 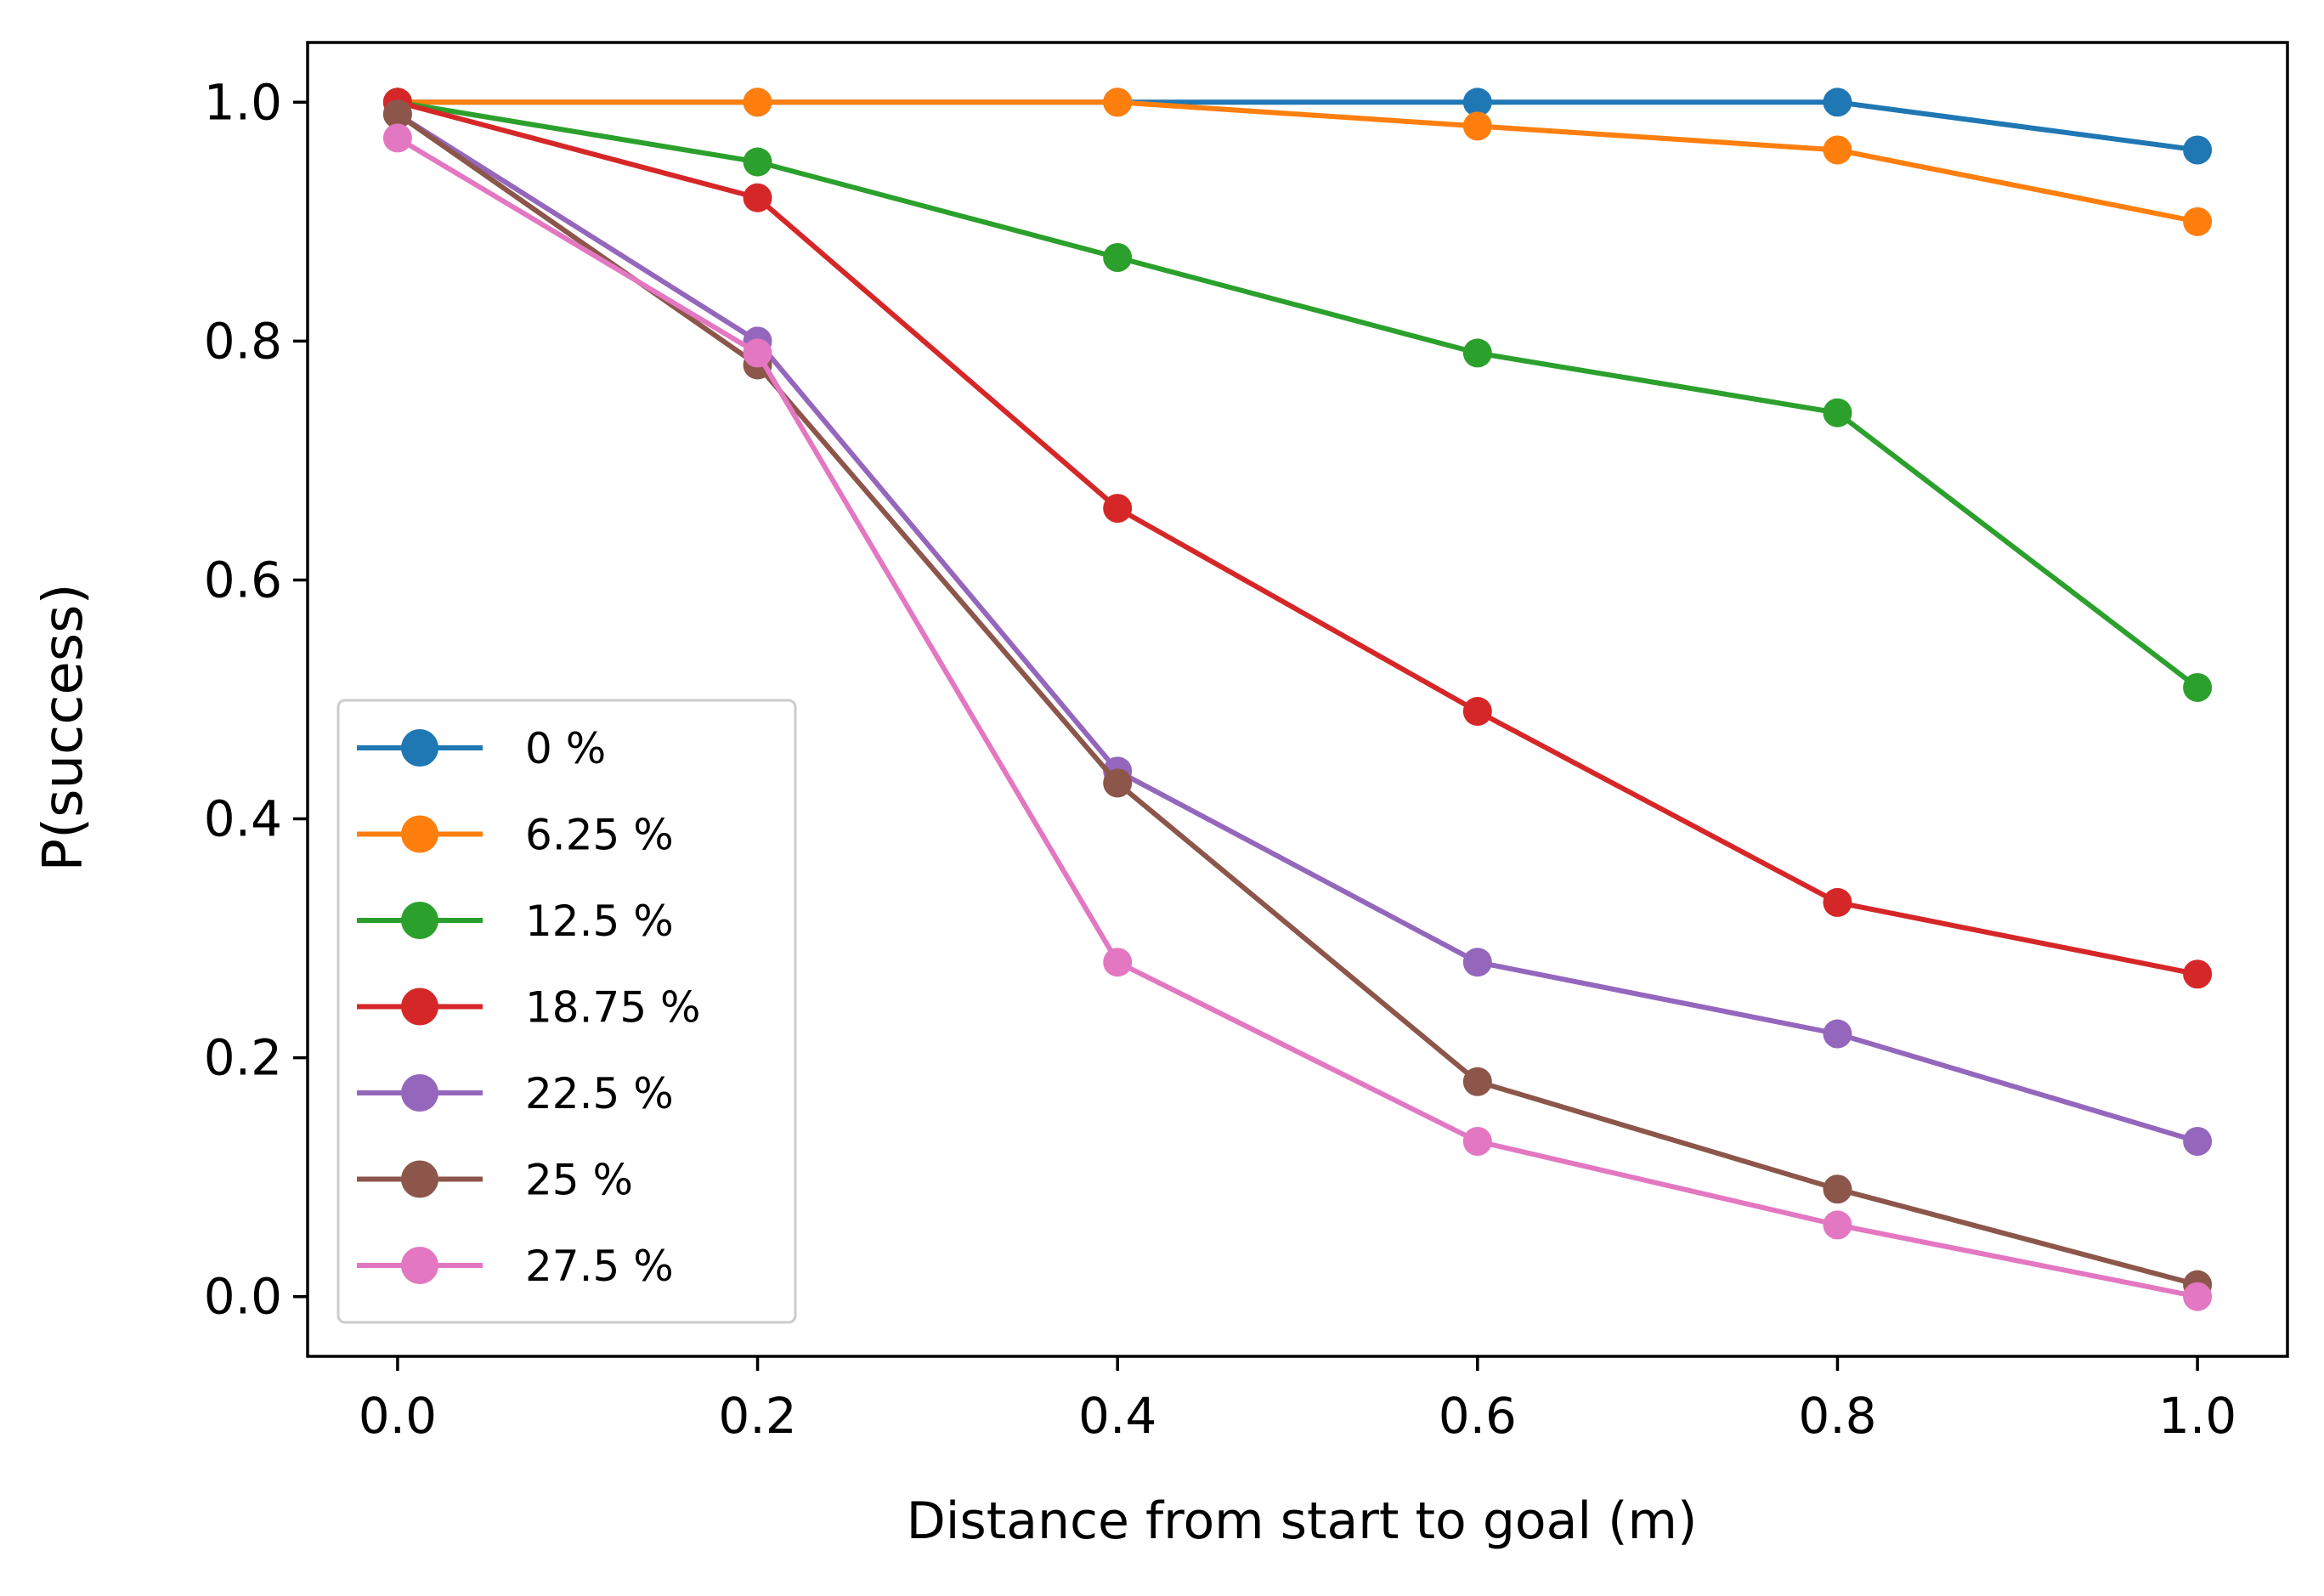 What do you see at coordinates (515, 836) in the screenshot?
I see `legend-entry: 6.25 %` at bounding box center [515, 836].